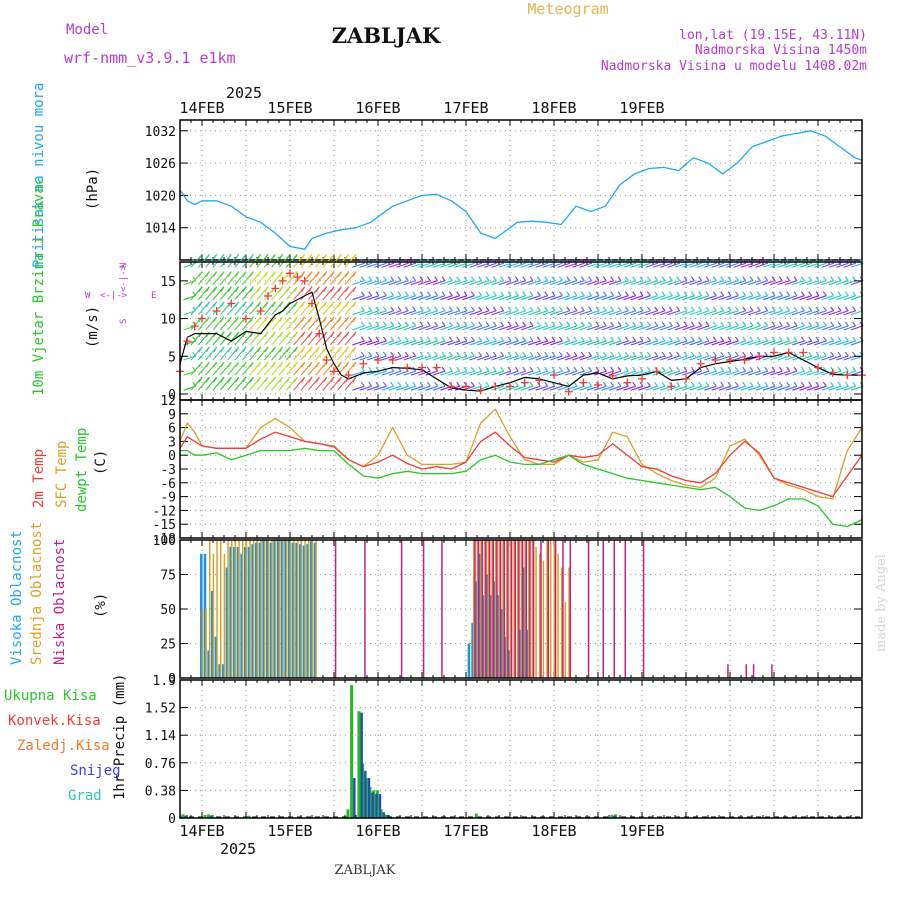 The width and height of the screenshot is (900, 900). Describe the element at coordinates (183, 816) in the screenshot. I see `rain-total-bar` at that location.